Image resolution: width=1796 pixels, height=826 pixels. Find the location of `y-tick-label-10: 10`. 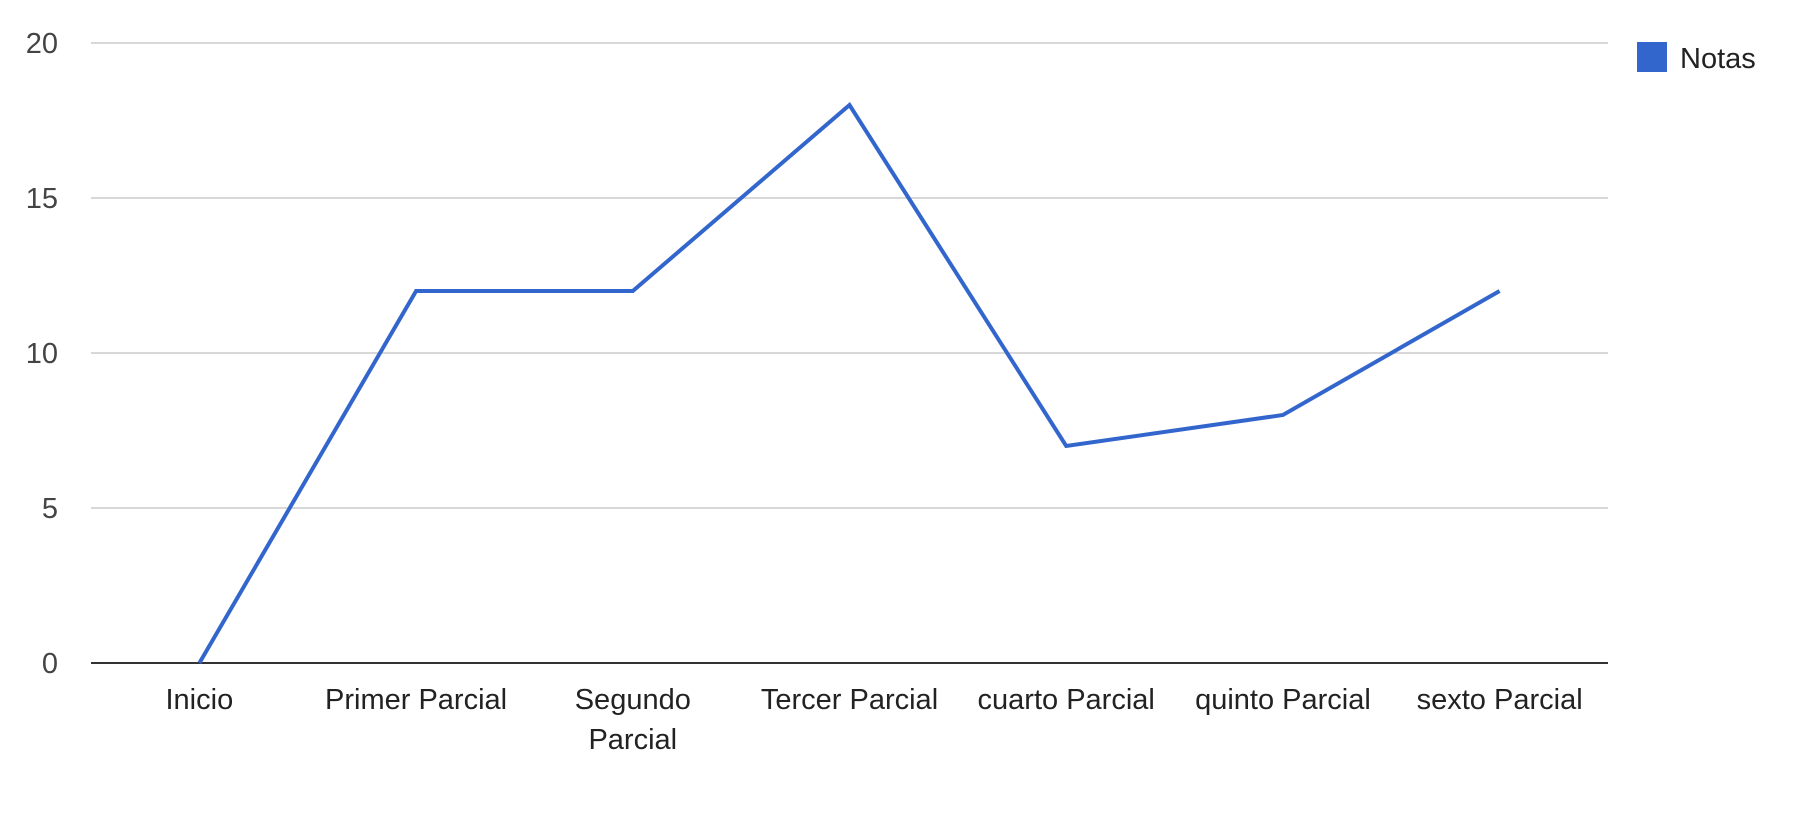

y-tick-label-10: 10 is located at coordinates (42, 354).